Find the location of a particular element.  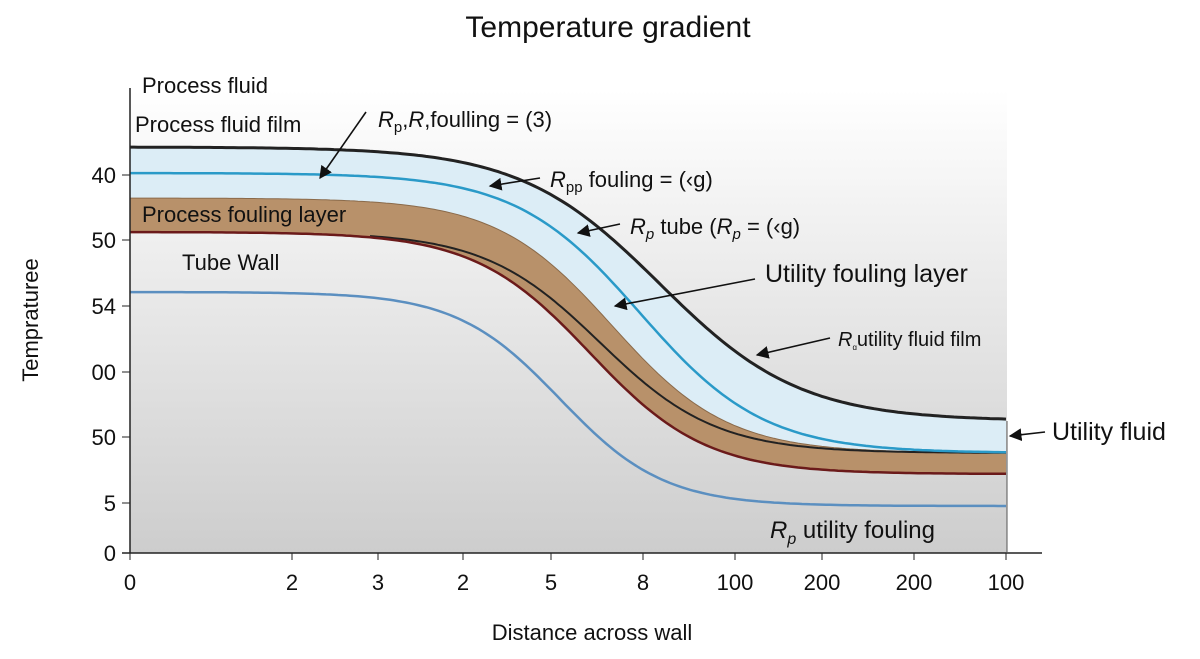

x-tick-label: 0 is located at coordinates (130, 582).